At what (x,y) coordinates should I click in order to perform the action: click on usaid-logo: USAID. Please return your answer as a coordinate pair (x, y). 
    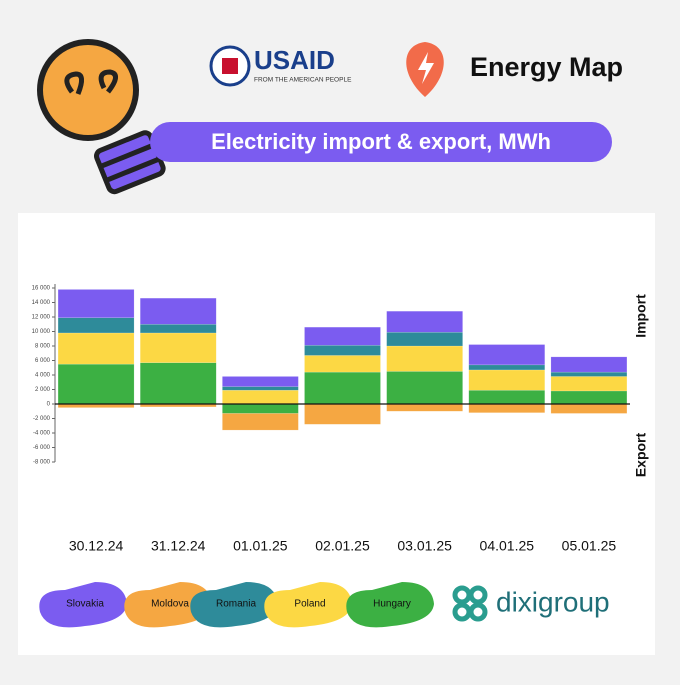
    Looking at the image, I should click on (294, 60).